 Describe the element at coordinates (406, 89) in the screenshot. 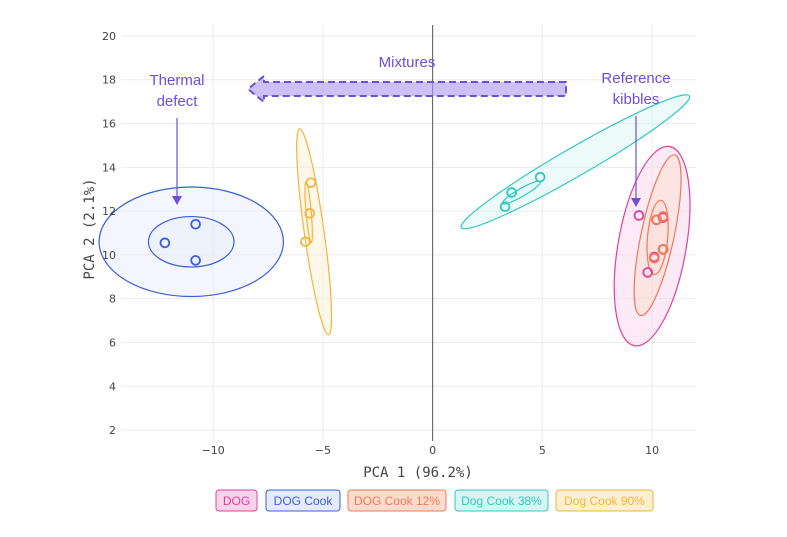

I see `mixtures-arrow` at that location.